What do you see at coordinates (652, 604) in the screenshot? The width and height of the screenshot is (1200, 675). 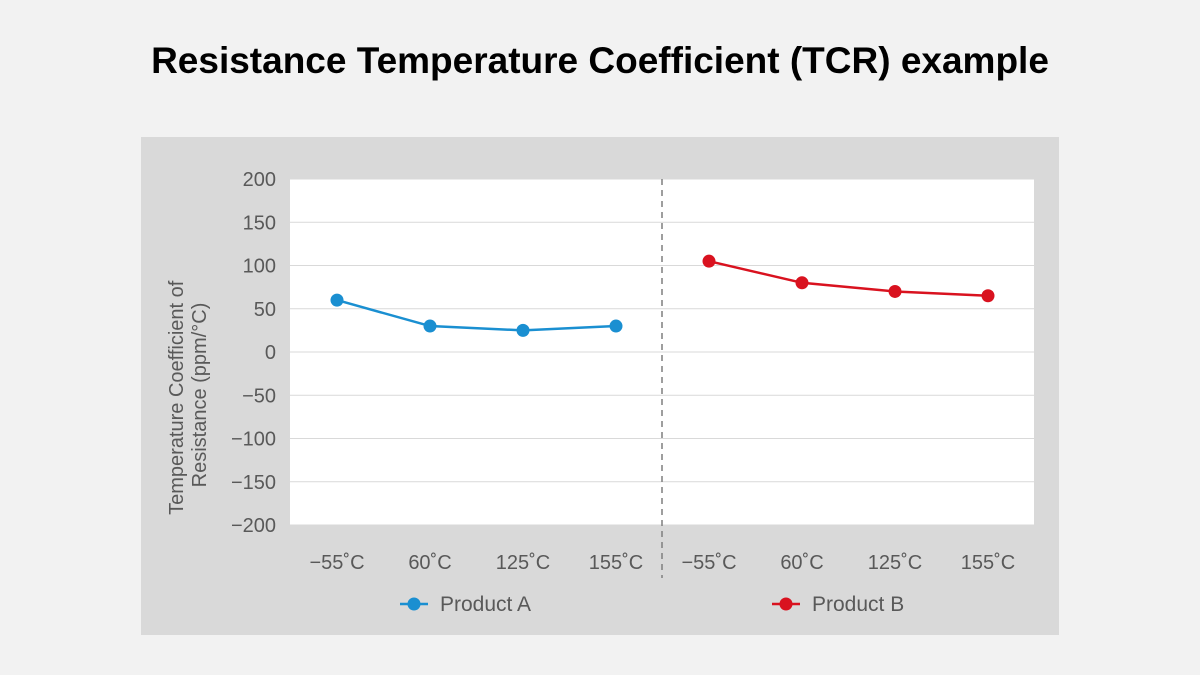 I see `legend: Product A Product B` at bounding box center [652, 604].